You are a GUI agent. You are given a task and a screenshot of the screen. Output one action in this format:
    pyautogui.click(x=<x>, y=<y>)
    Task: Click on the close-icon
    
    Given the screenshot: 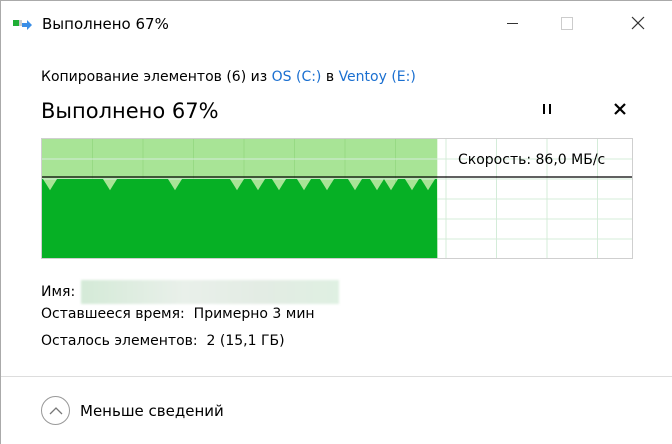 What is the action you would take?
    pyautogui.click(x=638, y=23)
    